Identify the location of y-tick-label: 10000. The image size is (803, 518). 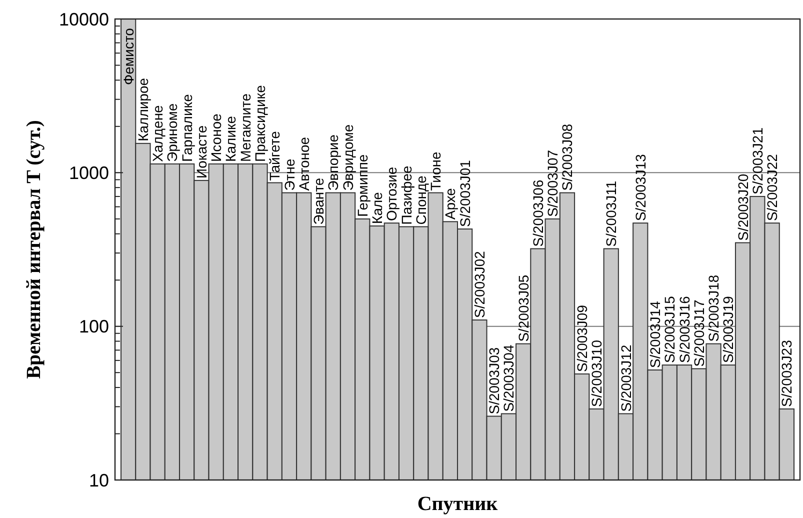
(83, 19).